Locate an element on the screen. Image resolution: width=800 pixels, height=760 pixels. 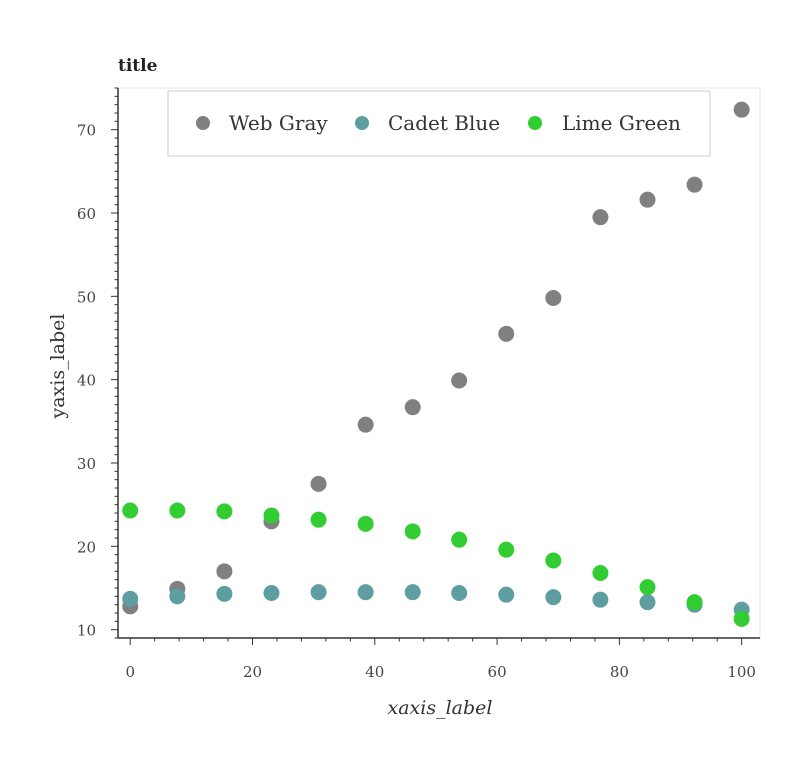
legend-box is located at coordinates (439, 123).